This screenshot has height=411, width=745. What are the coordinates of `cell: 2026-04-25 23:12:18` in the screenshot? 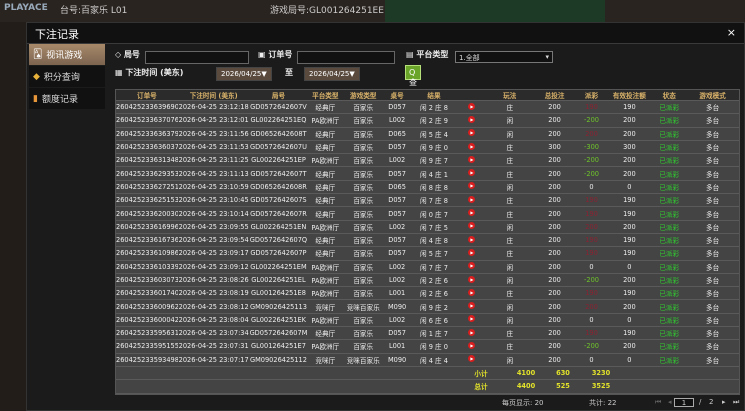 It's located at (213, 107).